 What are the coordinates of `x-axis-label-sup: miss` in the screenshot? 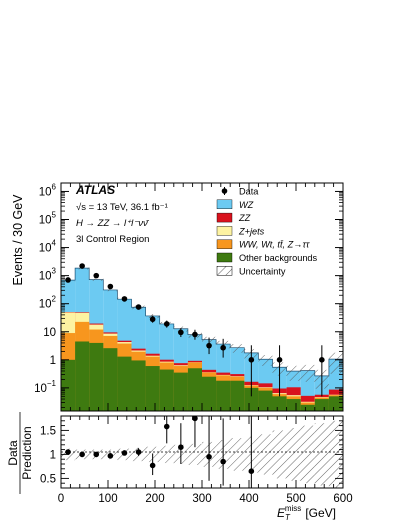 It's located at (293, 508).